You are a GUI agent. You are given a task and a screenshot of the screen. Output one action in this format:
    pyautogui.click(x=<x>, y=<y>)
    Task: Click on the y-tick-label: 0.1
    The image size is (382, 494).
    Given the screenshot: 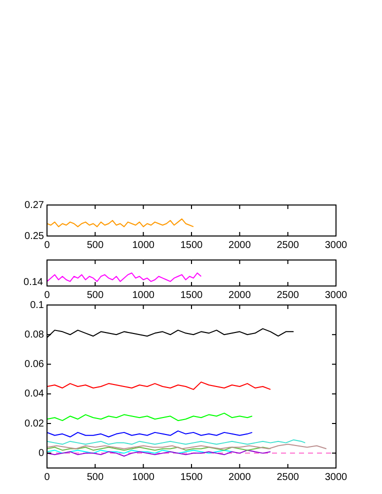 What is the action you would take?
    pyautogui.click(x=37, y=305)
    